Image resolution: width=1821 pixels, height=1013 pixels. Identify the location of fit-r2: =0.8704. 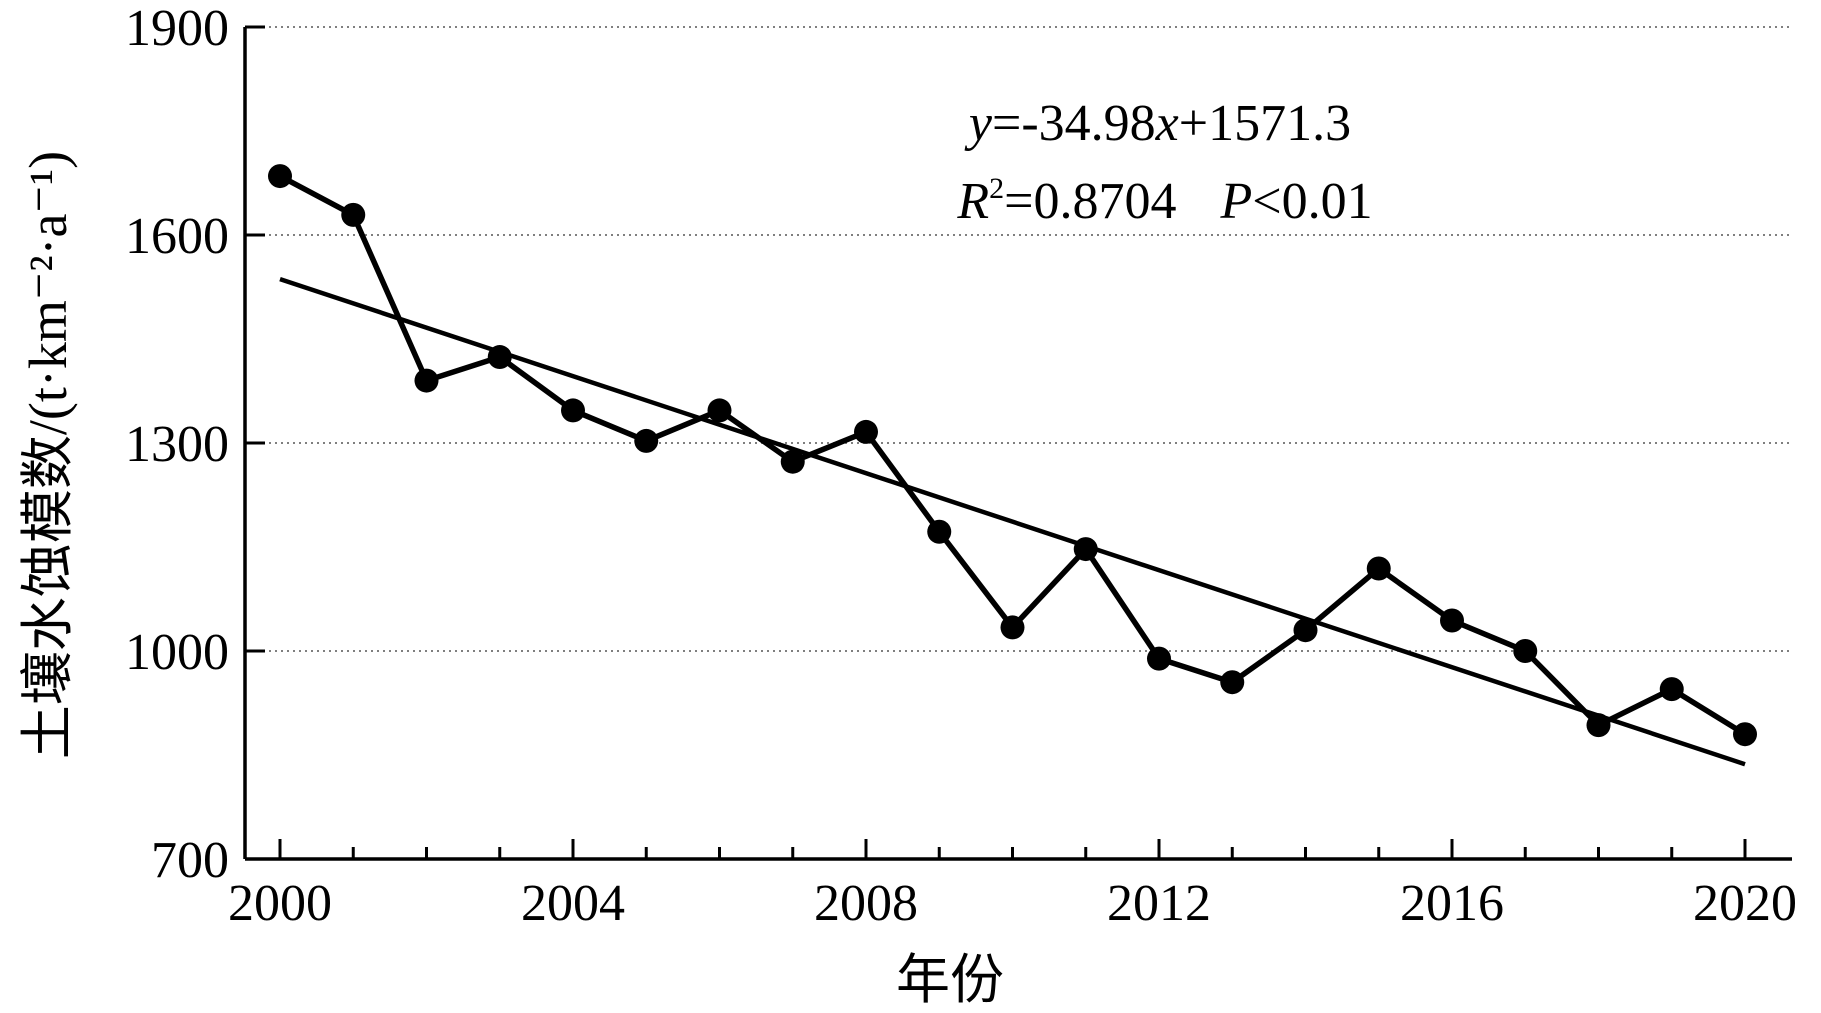
(1090, 201).